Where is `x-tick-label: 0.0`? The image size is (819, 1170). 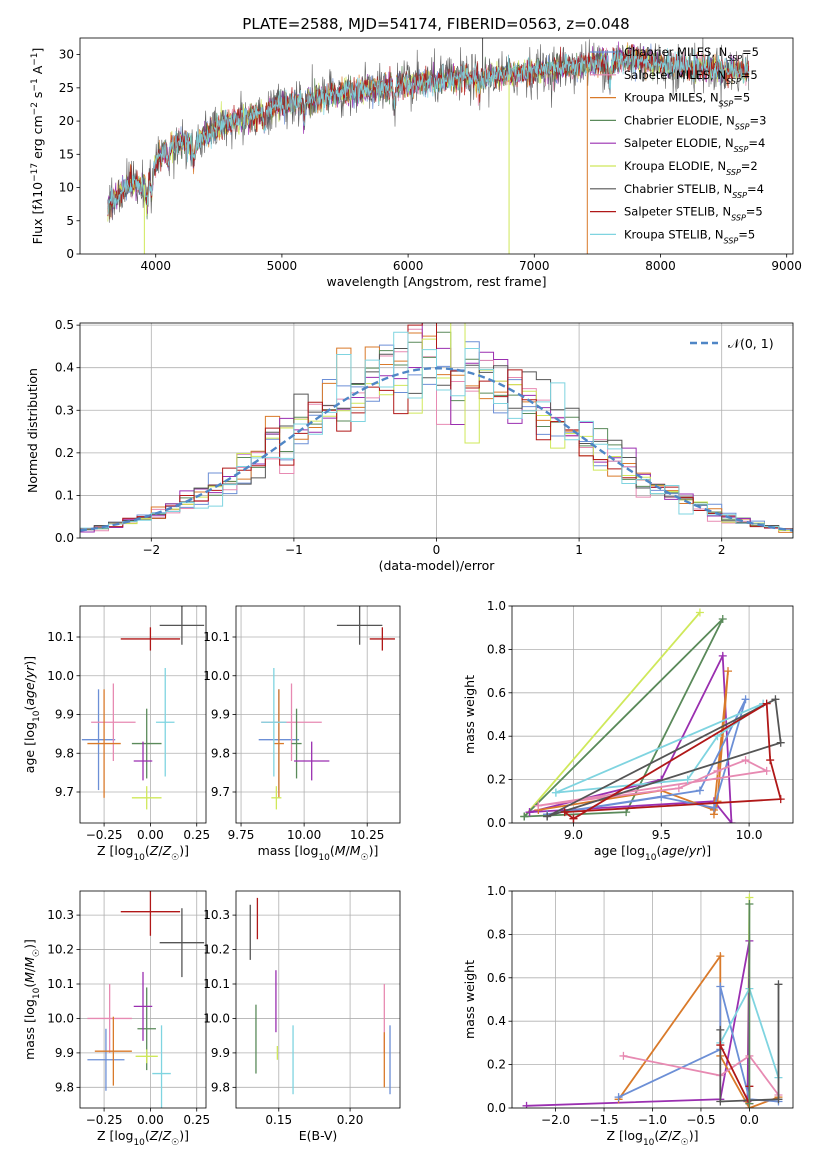
x-tick-label: 0.0 is located at coordinates (749, 1120).